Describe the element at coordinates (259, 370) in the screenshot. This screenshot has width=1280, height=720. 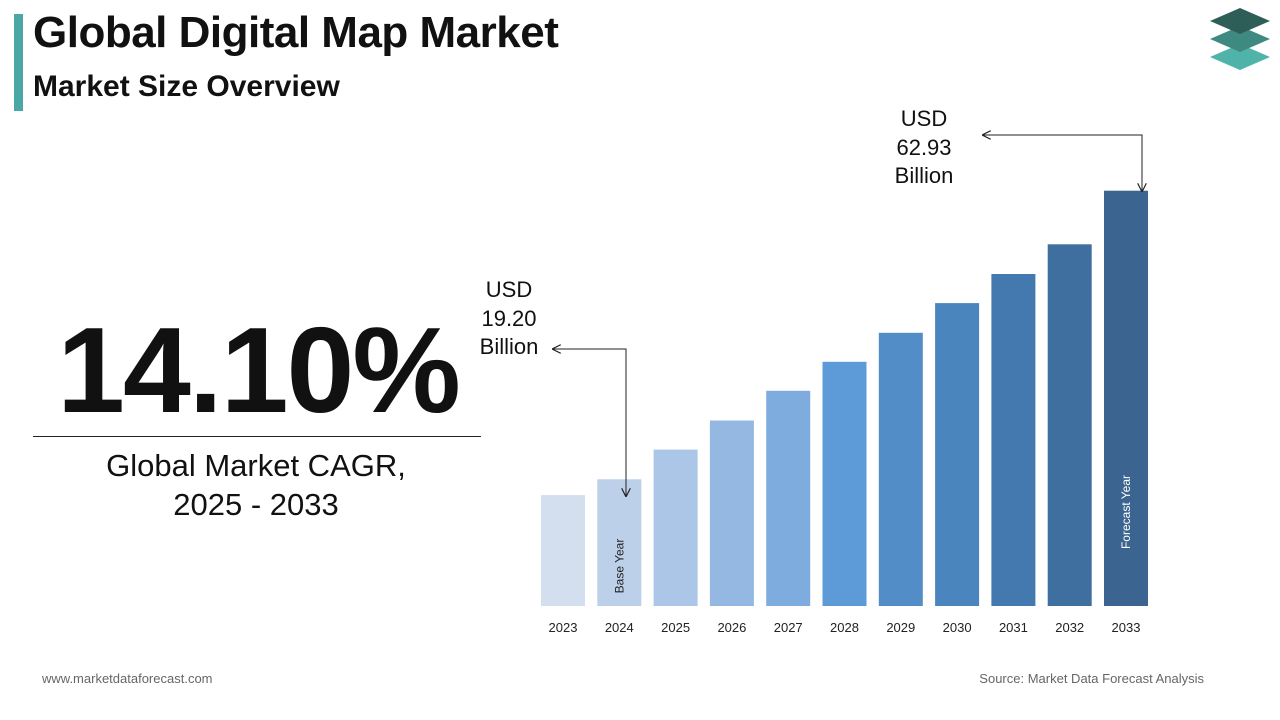
I see `cagr-value: 14.10%` at that location.